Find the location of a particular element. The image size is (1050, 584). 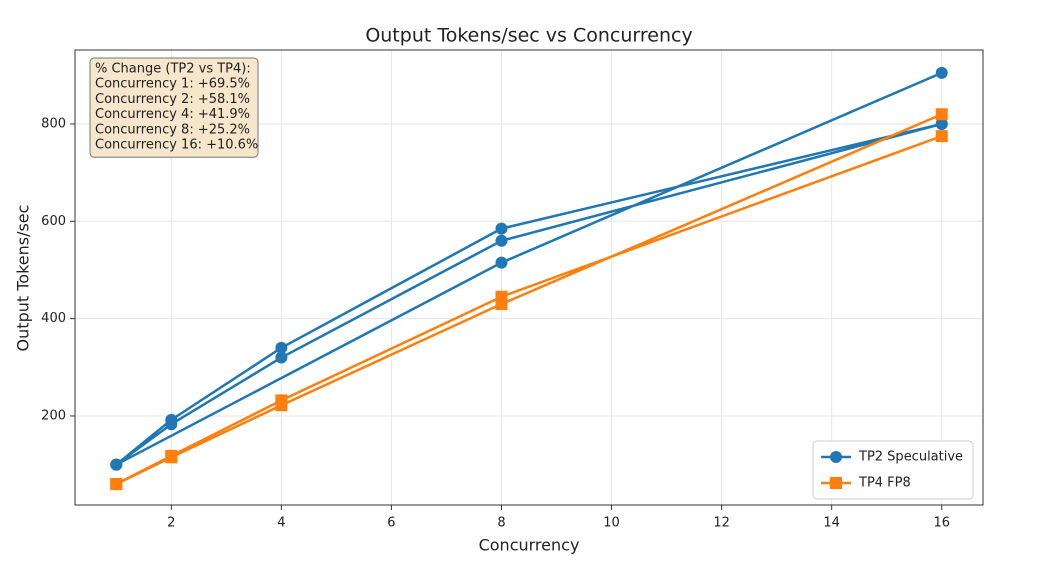

x-tick-label: 12 is located at coordinates (721, 523).